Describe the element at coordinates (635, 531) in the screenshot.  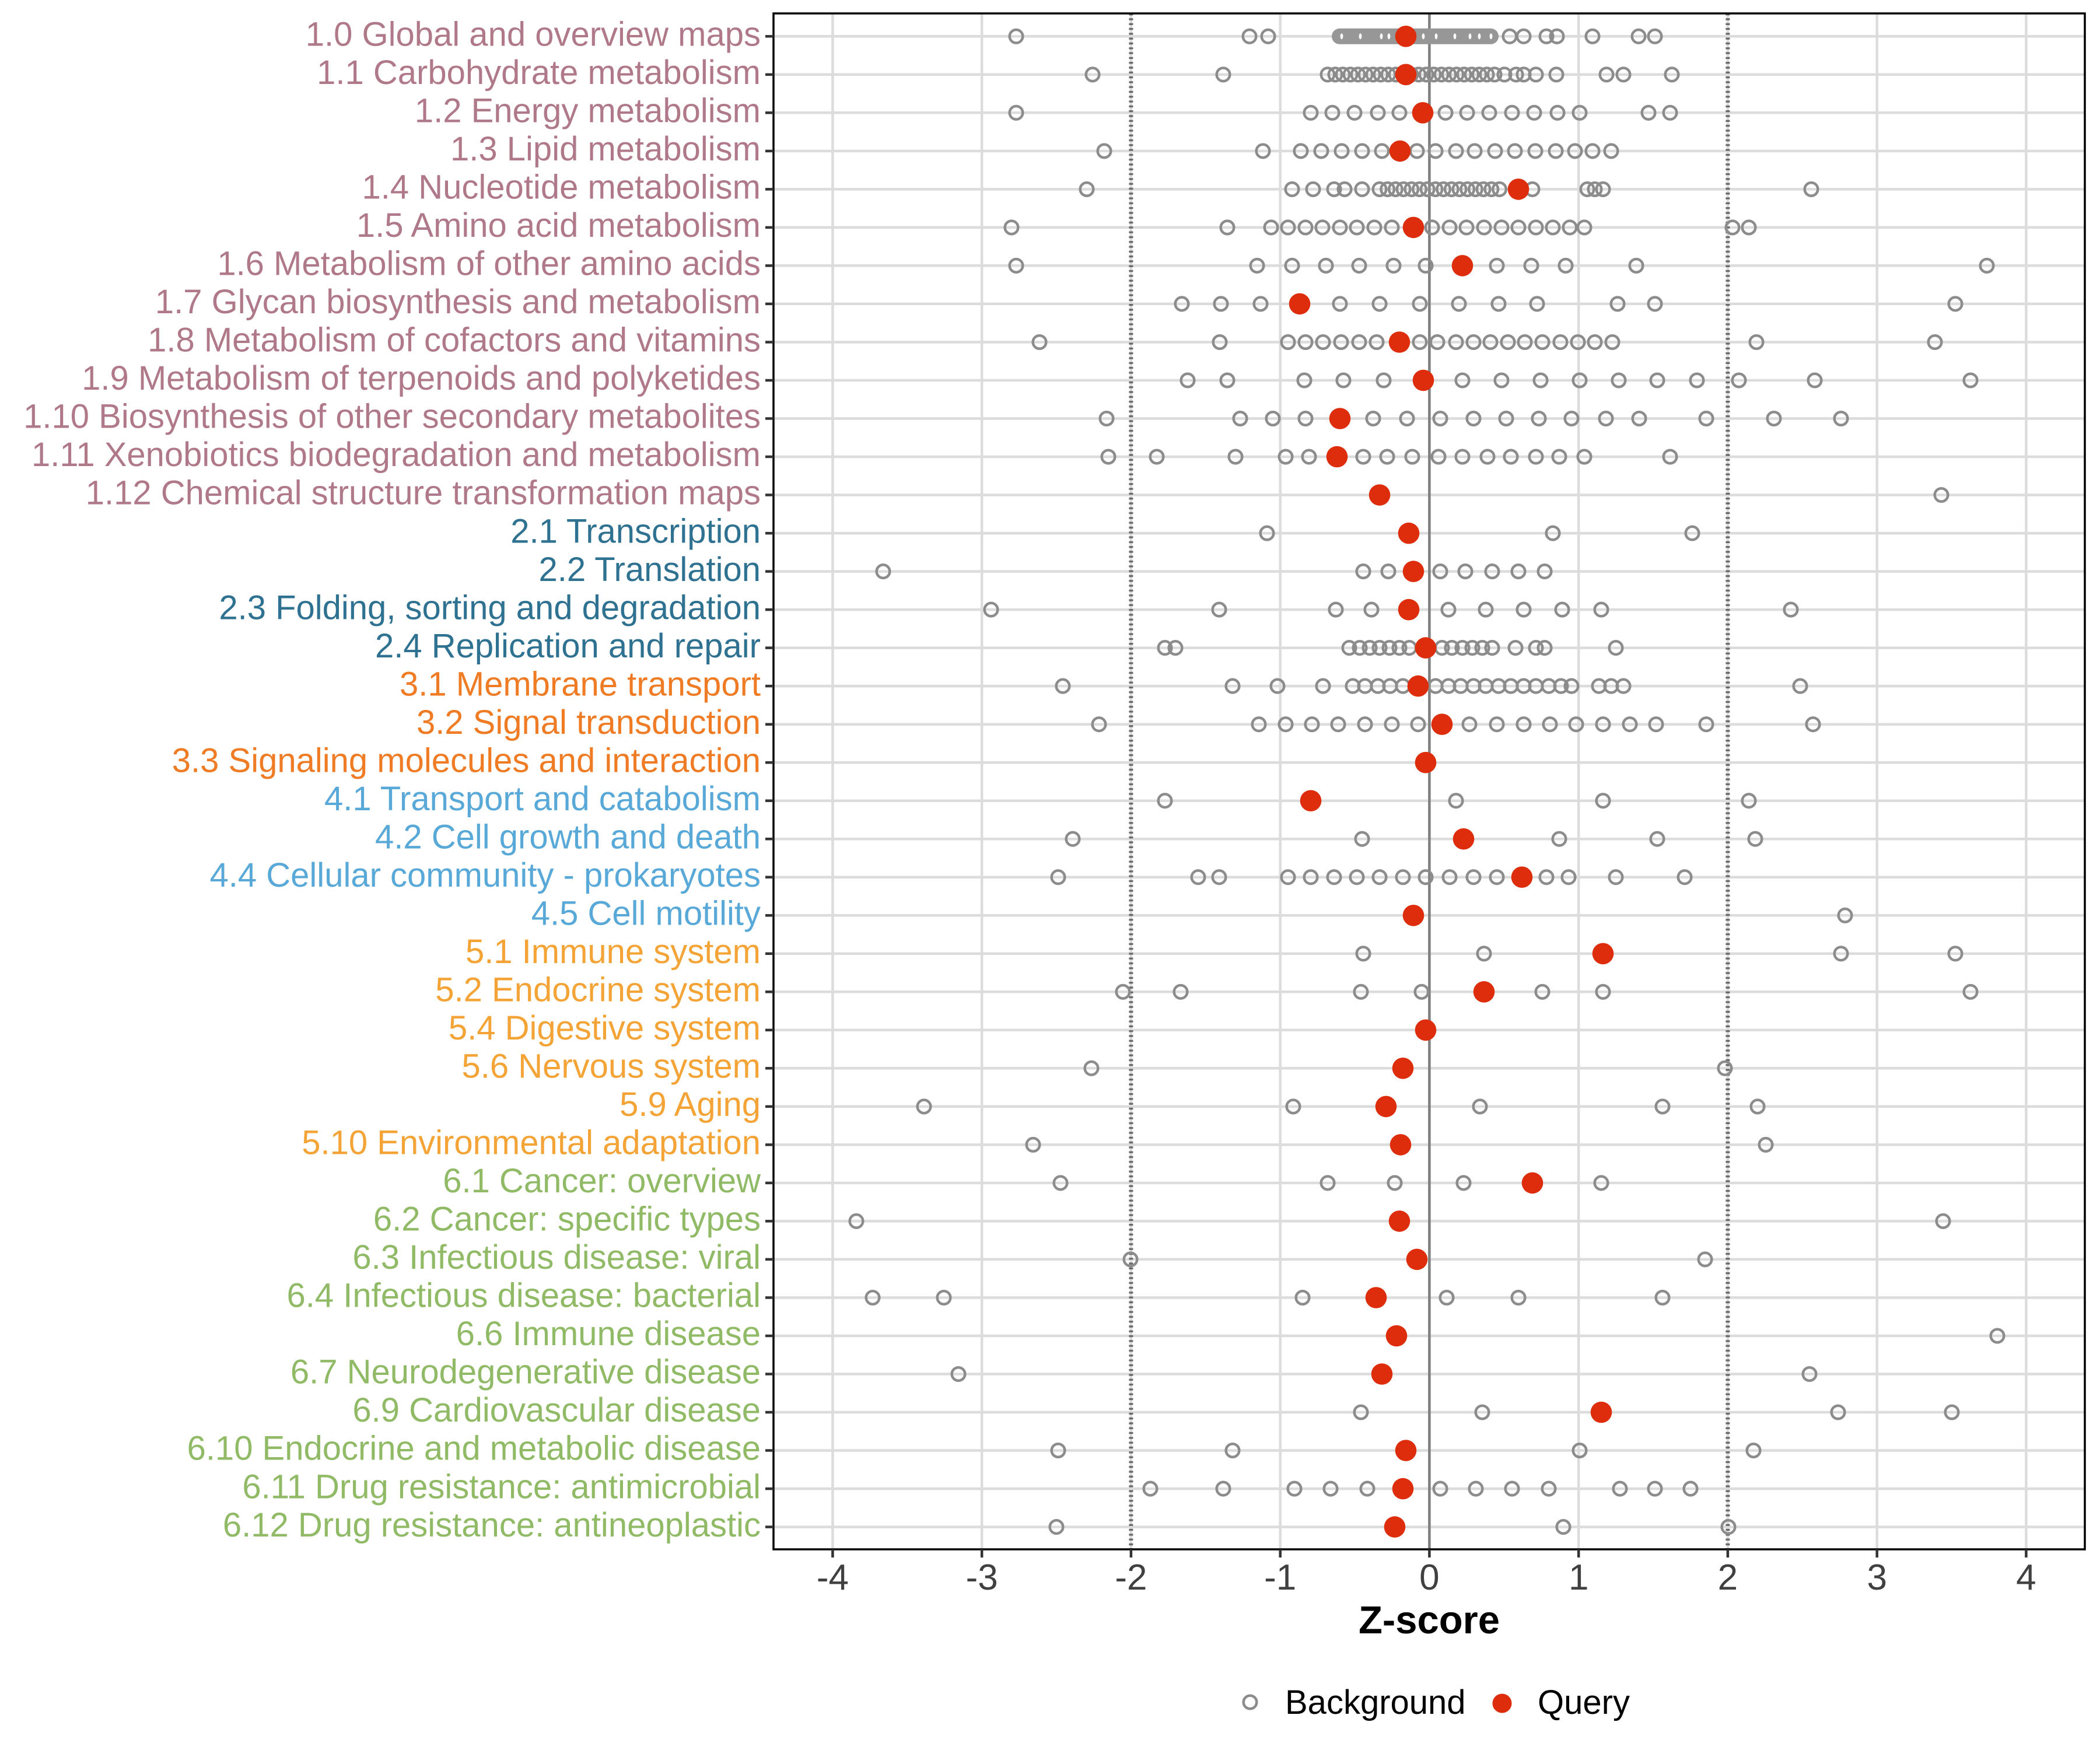
I see `svg-text: 2.1 Transcription` at that location.